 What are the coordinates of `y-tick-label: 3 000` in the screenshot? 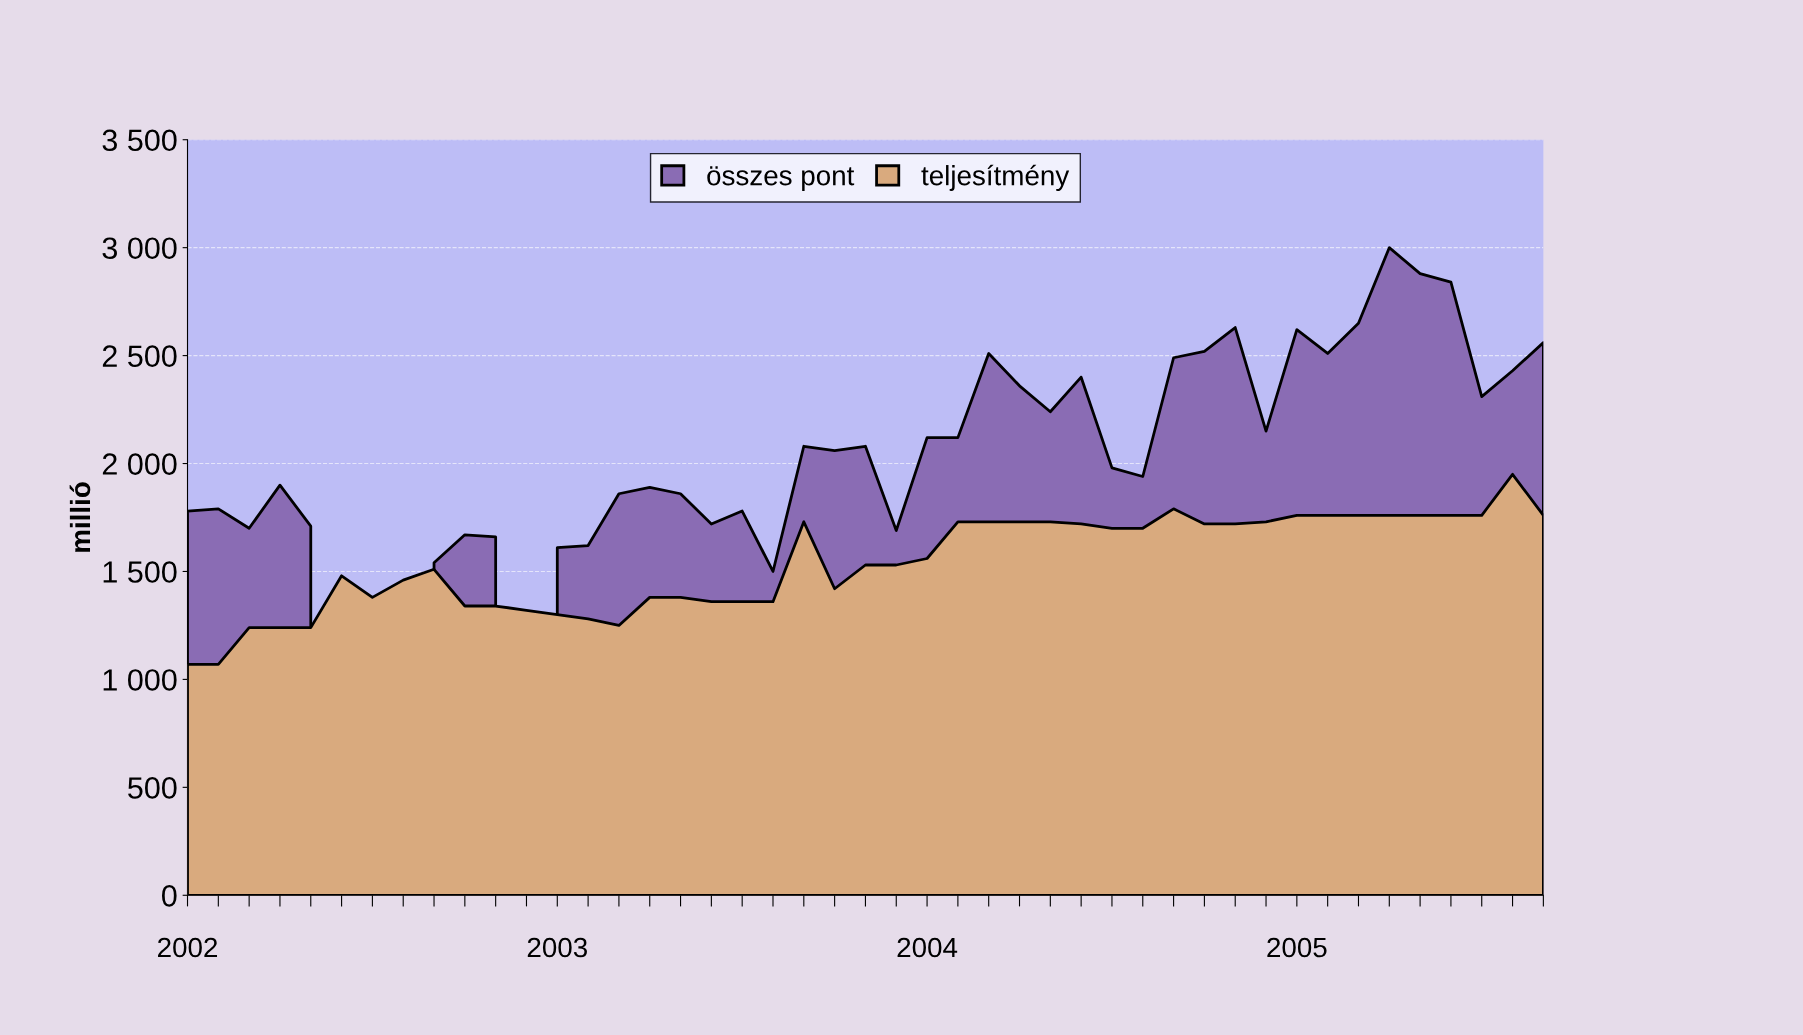 It's located at (139, 248).